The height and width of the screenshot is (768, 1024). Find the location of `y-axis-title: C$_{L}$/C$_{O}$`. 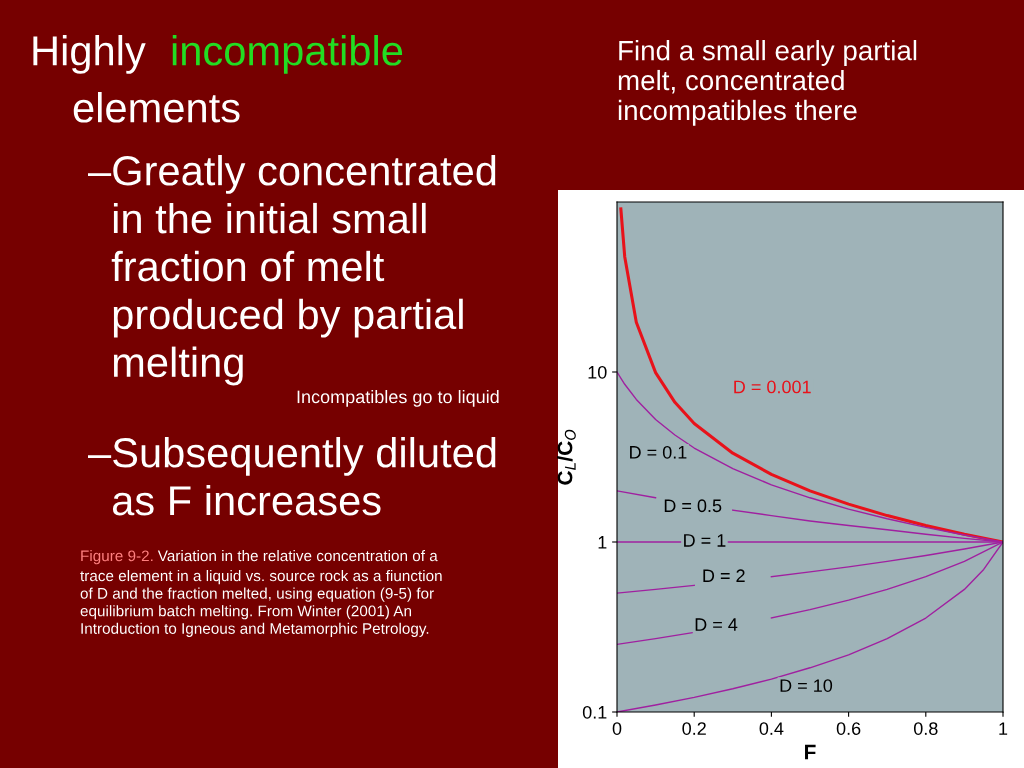

y-axis-title: C$_{L}$/C$_{O}$ is located at coordinates (566, 457).